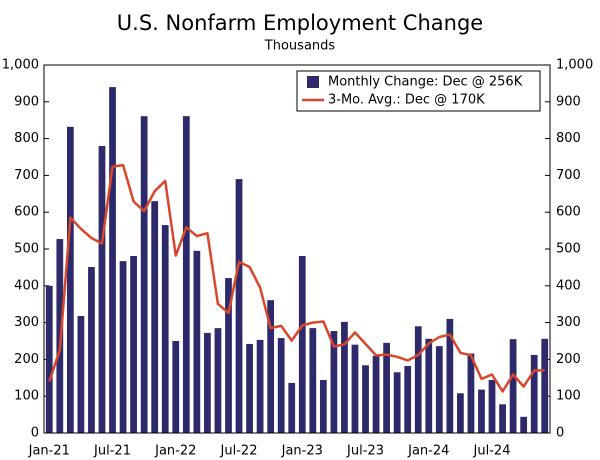 Image resolution: width=600 pixels, height=460 pixels. Describe the element at coordinates (568, 175) in the screenshot. I see `y2-tick-label: 700` at that location.